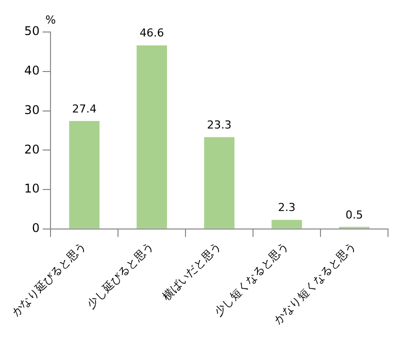 The image size is (406, 338). Describe the element at coordinates (32, 189) in the screenshot. I see `y-tick-label: 10` at that location.